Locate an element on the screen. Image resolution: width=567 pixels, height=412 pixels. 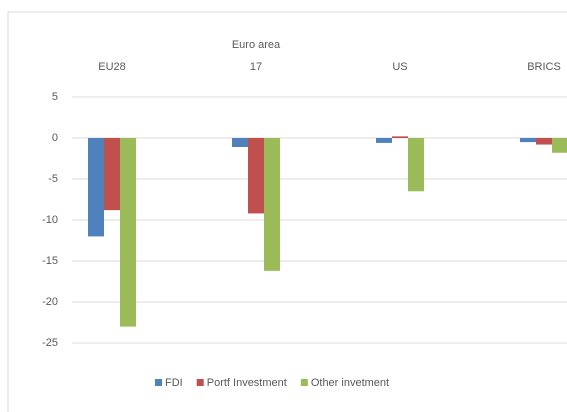
y-tick-label: 0 is located at coordinates (55, 138).